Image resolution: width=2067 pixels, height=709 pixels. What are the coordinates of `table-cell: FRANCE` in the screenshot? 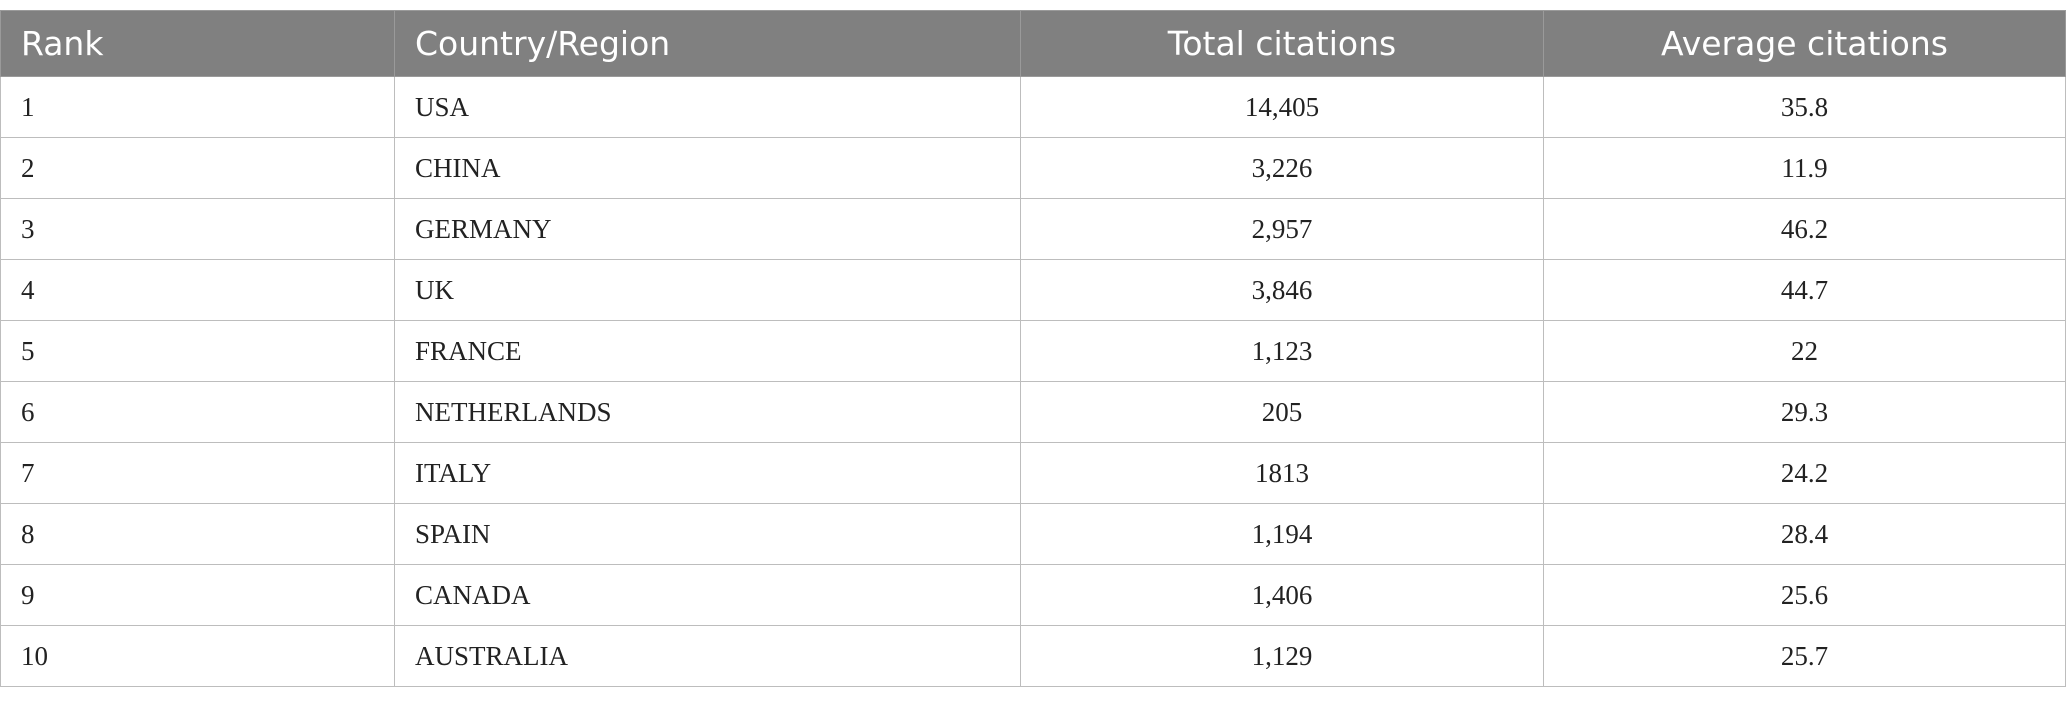 It's located at (707, 351).